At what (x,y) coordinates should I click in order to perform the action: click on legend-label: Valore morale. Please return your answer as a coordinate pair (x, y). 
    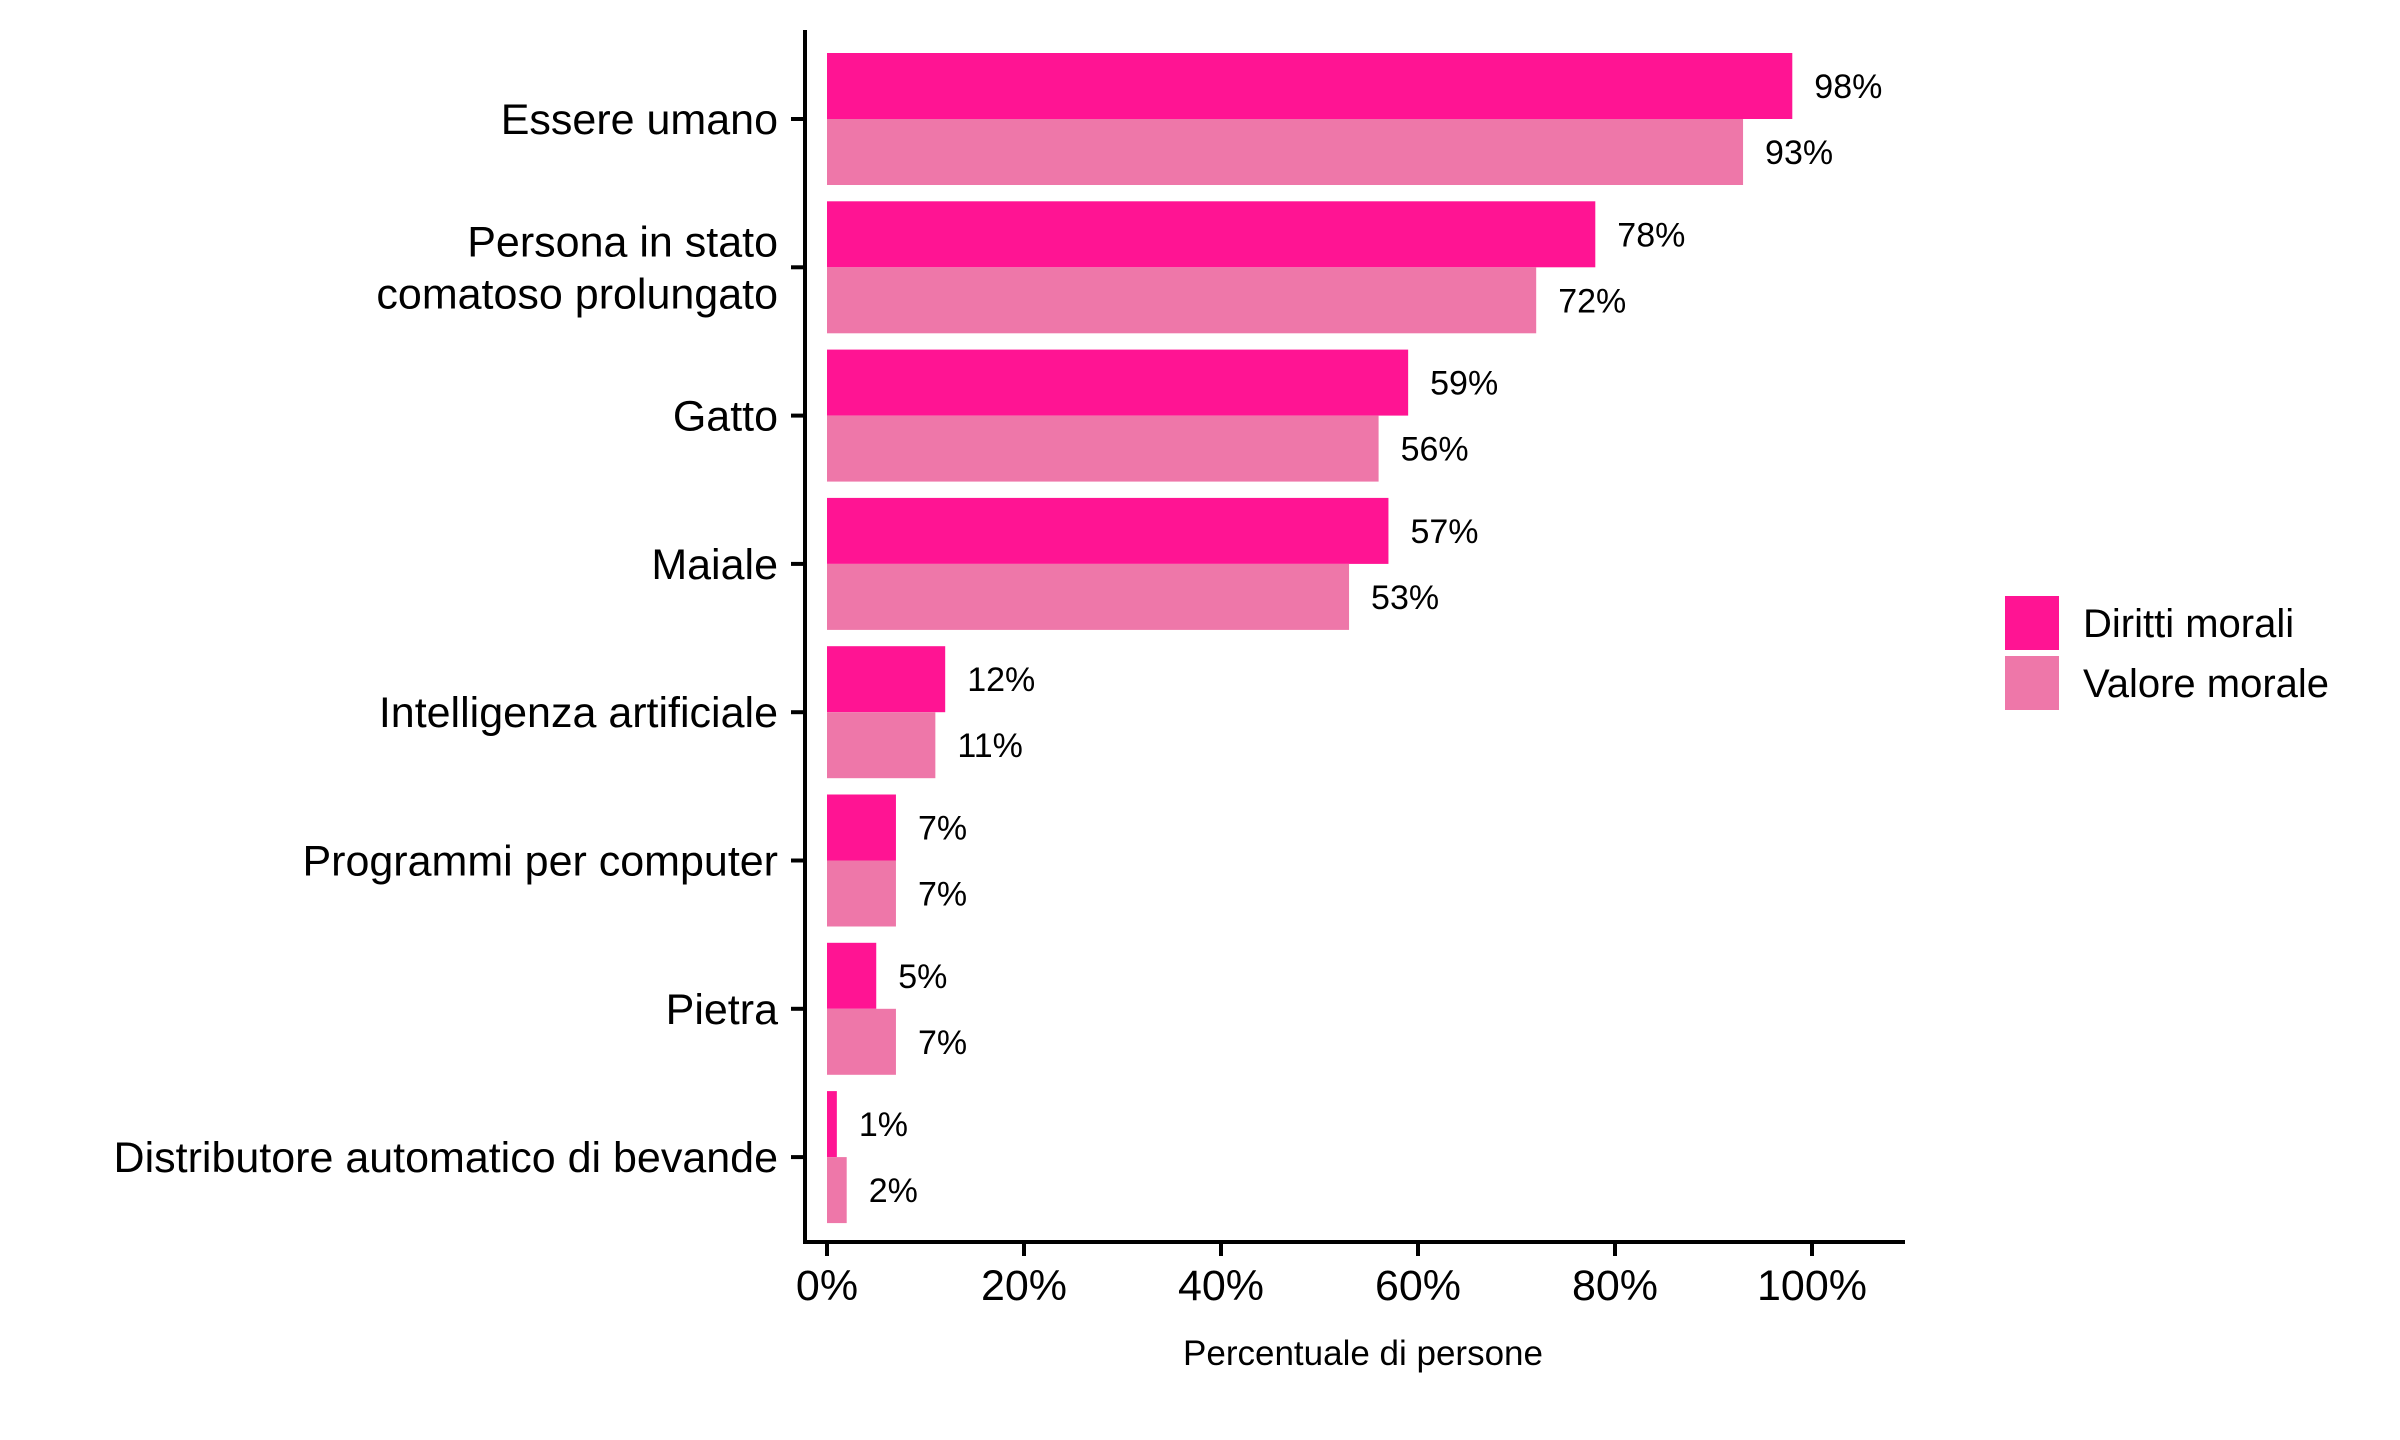
    Looking at the image, I should click on (2206, 684).